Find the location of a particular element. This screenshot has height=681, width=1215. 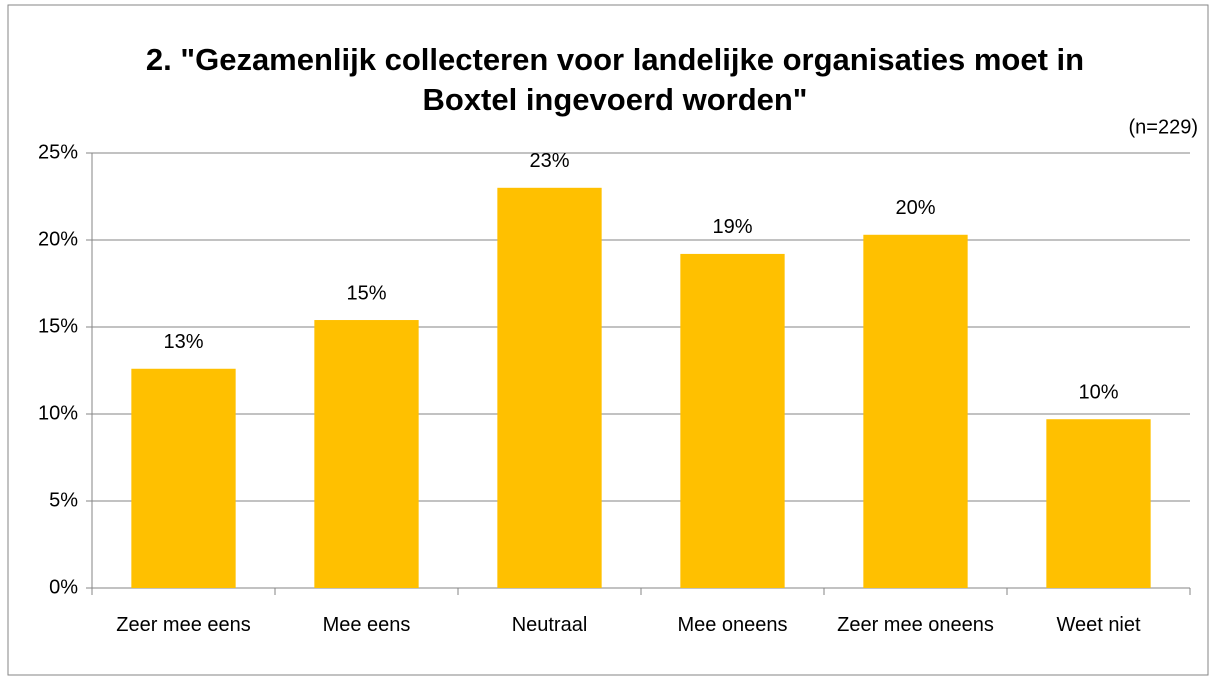

sample-size: (n=229) is located at coordinates (1164, 127).